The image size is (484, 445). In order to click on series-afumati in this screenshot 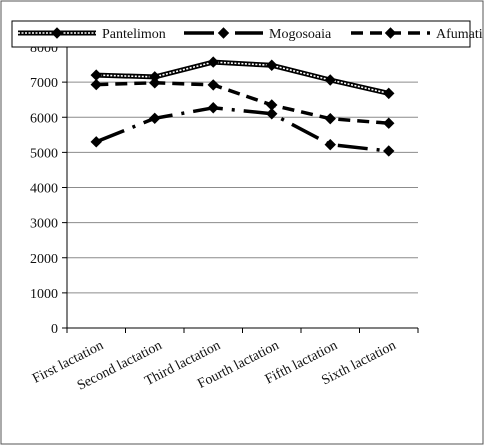, I will do `click(242, 103)`.